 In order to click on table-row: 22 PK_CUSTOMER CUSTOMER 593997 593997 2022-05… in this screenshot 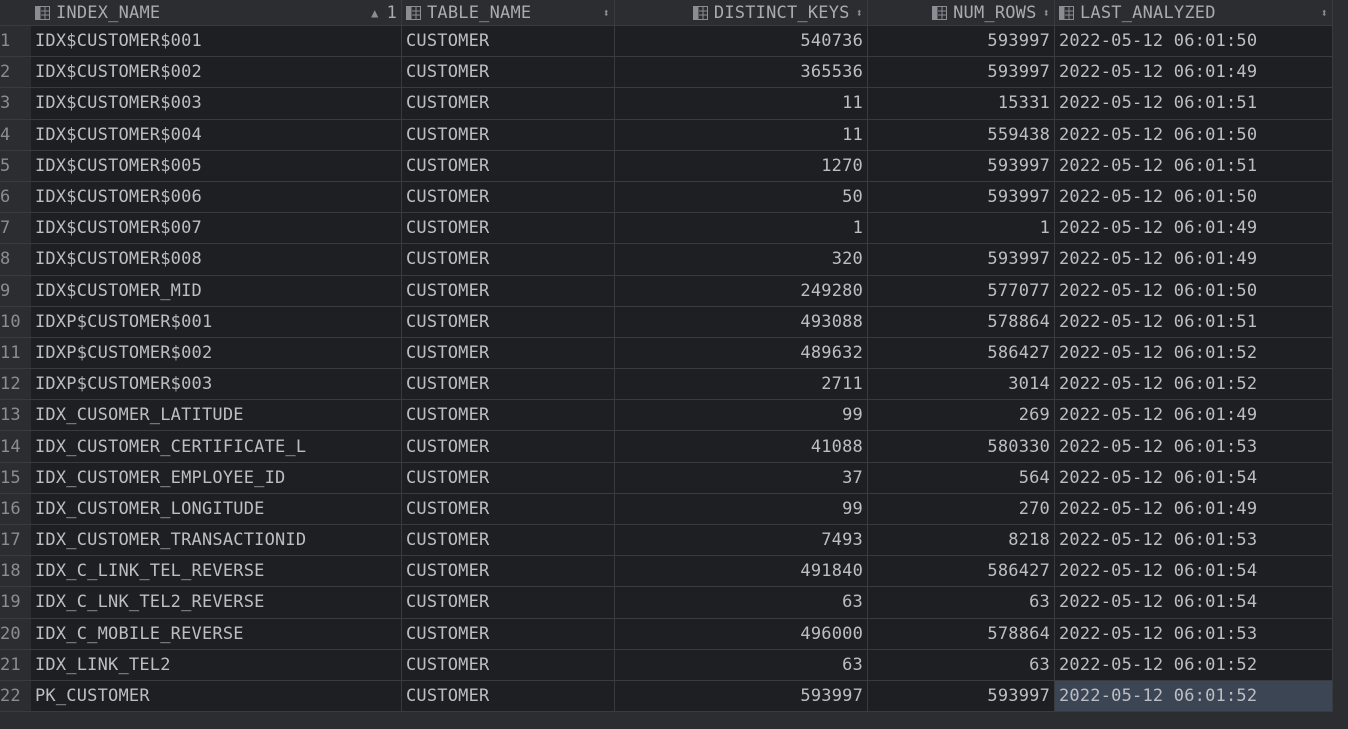, I will do `click(666, 696)`.